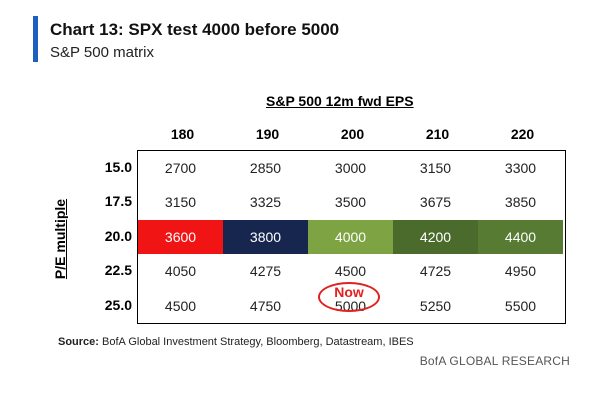  What do you see at coordinates (340, 101) in the screenshot?
I see `column-axis-title: S&P 500 12m fwd EPS` at bounding box center [340, 101].